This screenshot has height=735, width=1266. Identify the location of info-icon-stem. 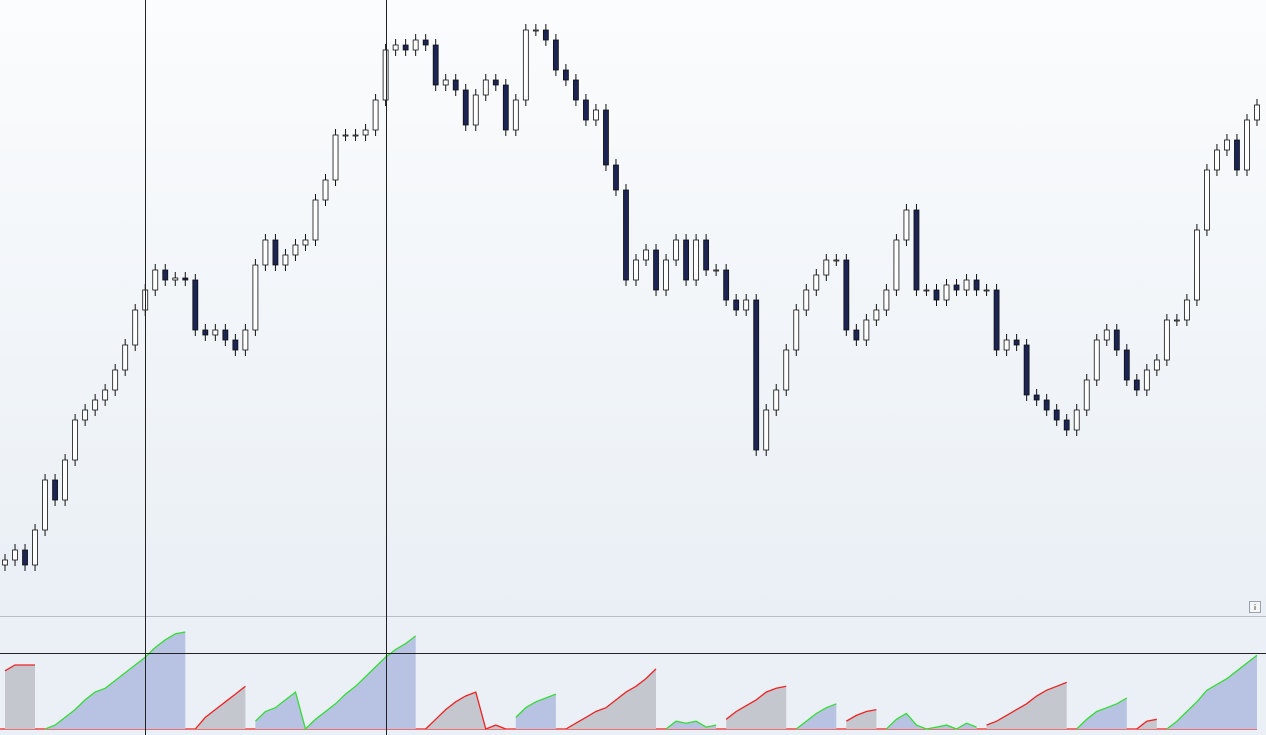
(1255, 608).